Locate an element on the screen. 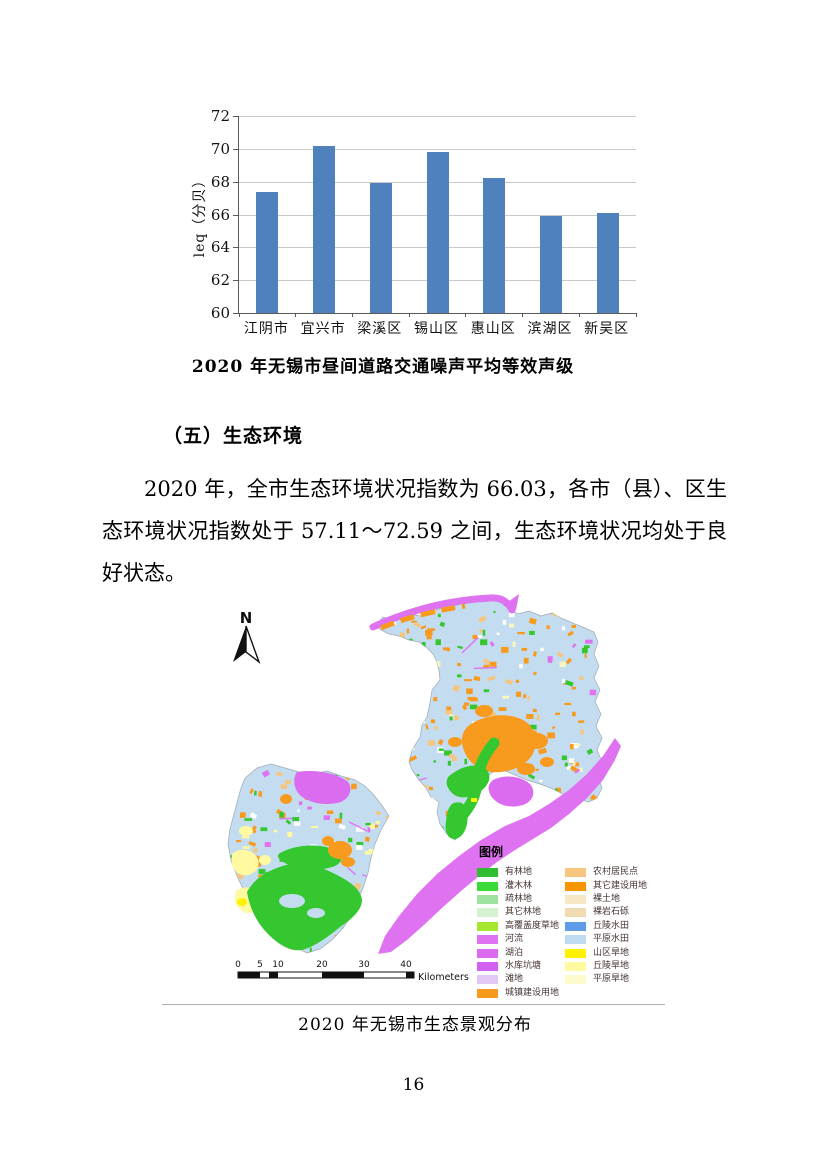  north-arrow-right-half is located at coordinates (253, 645).